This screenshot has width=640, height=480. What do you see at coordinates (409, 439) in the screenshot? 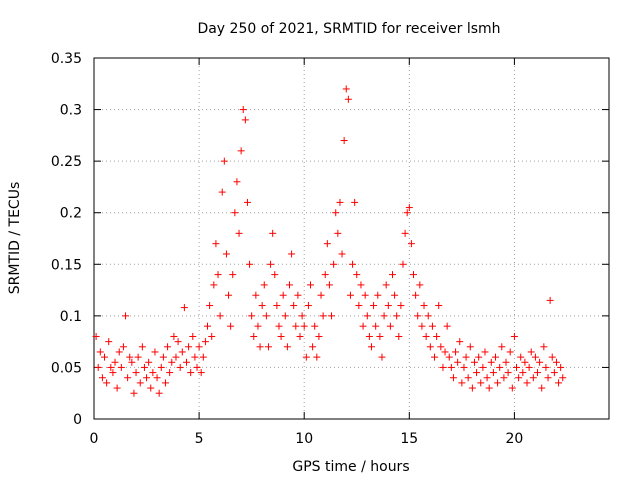
I see `x-tick-label: 15` at bounding box center [409, 439].